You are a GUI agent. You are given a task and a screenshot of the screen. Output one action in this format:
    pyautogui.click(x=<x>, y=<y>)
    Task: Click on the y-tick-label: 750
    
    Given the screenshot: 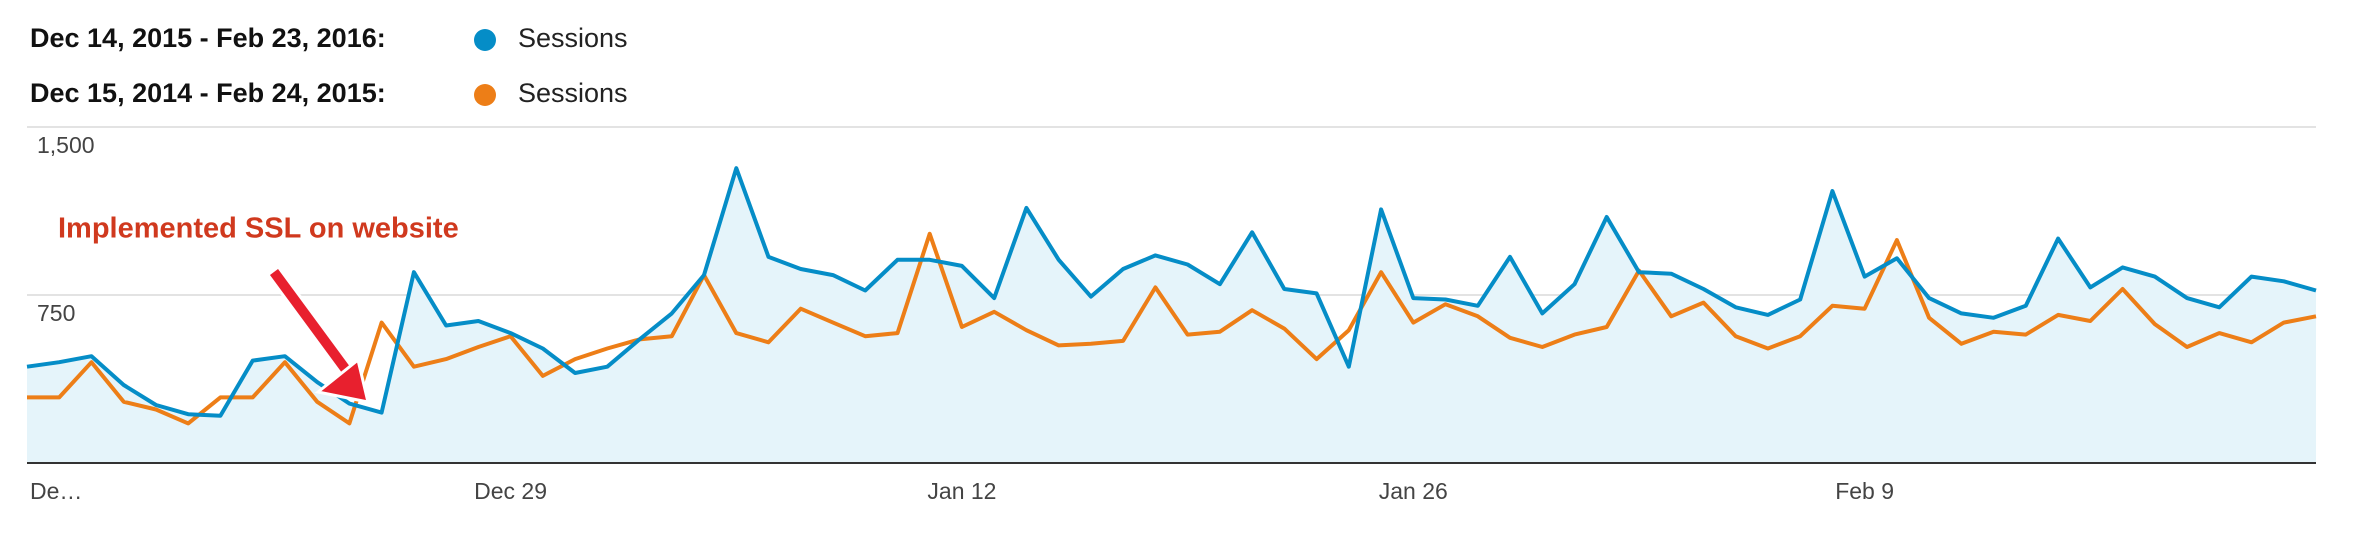 What is the action you would take?
    pyautogui.click(x=56, y=313)
    